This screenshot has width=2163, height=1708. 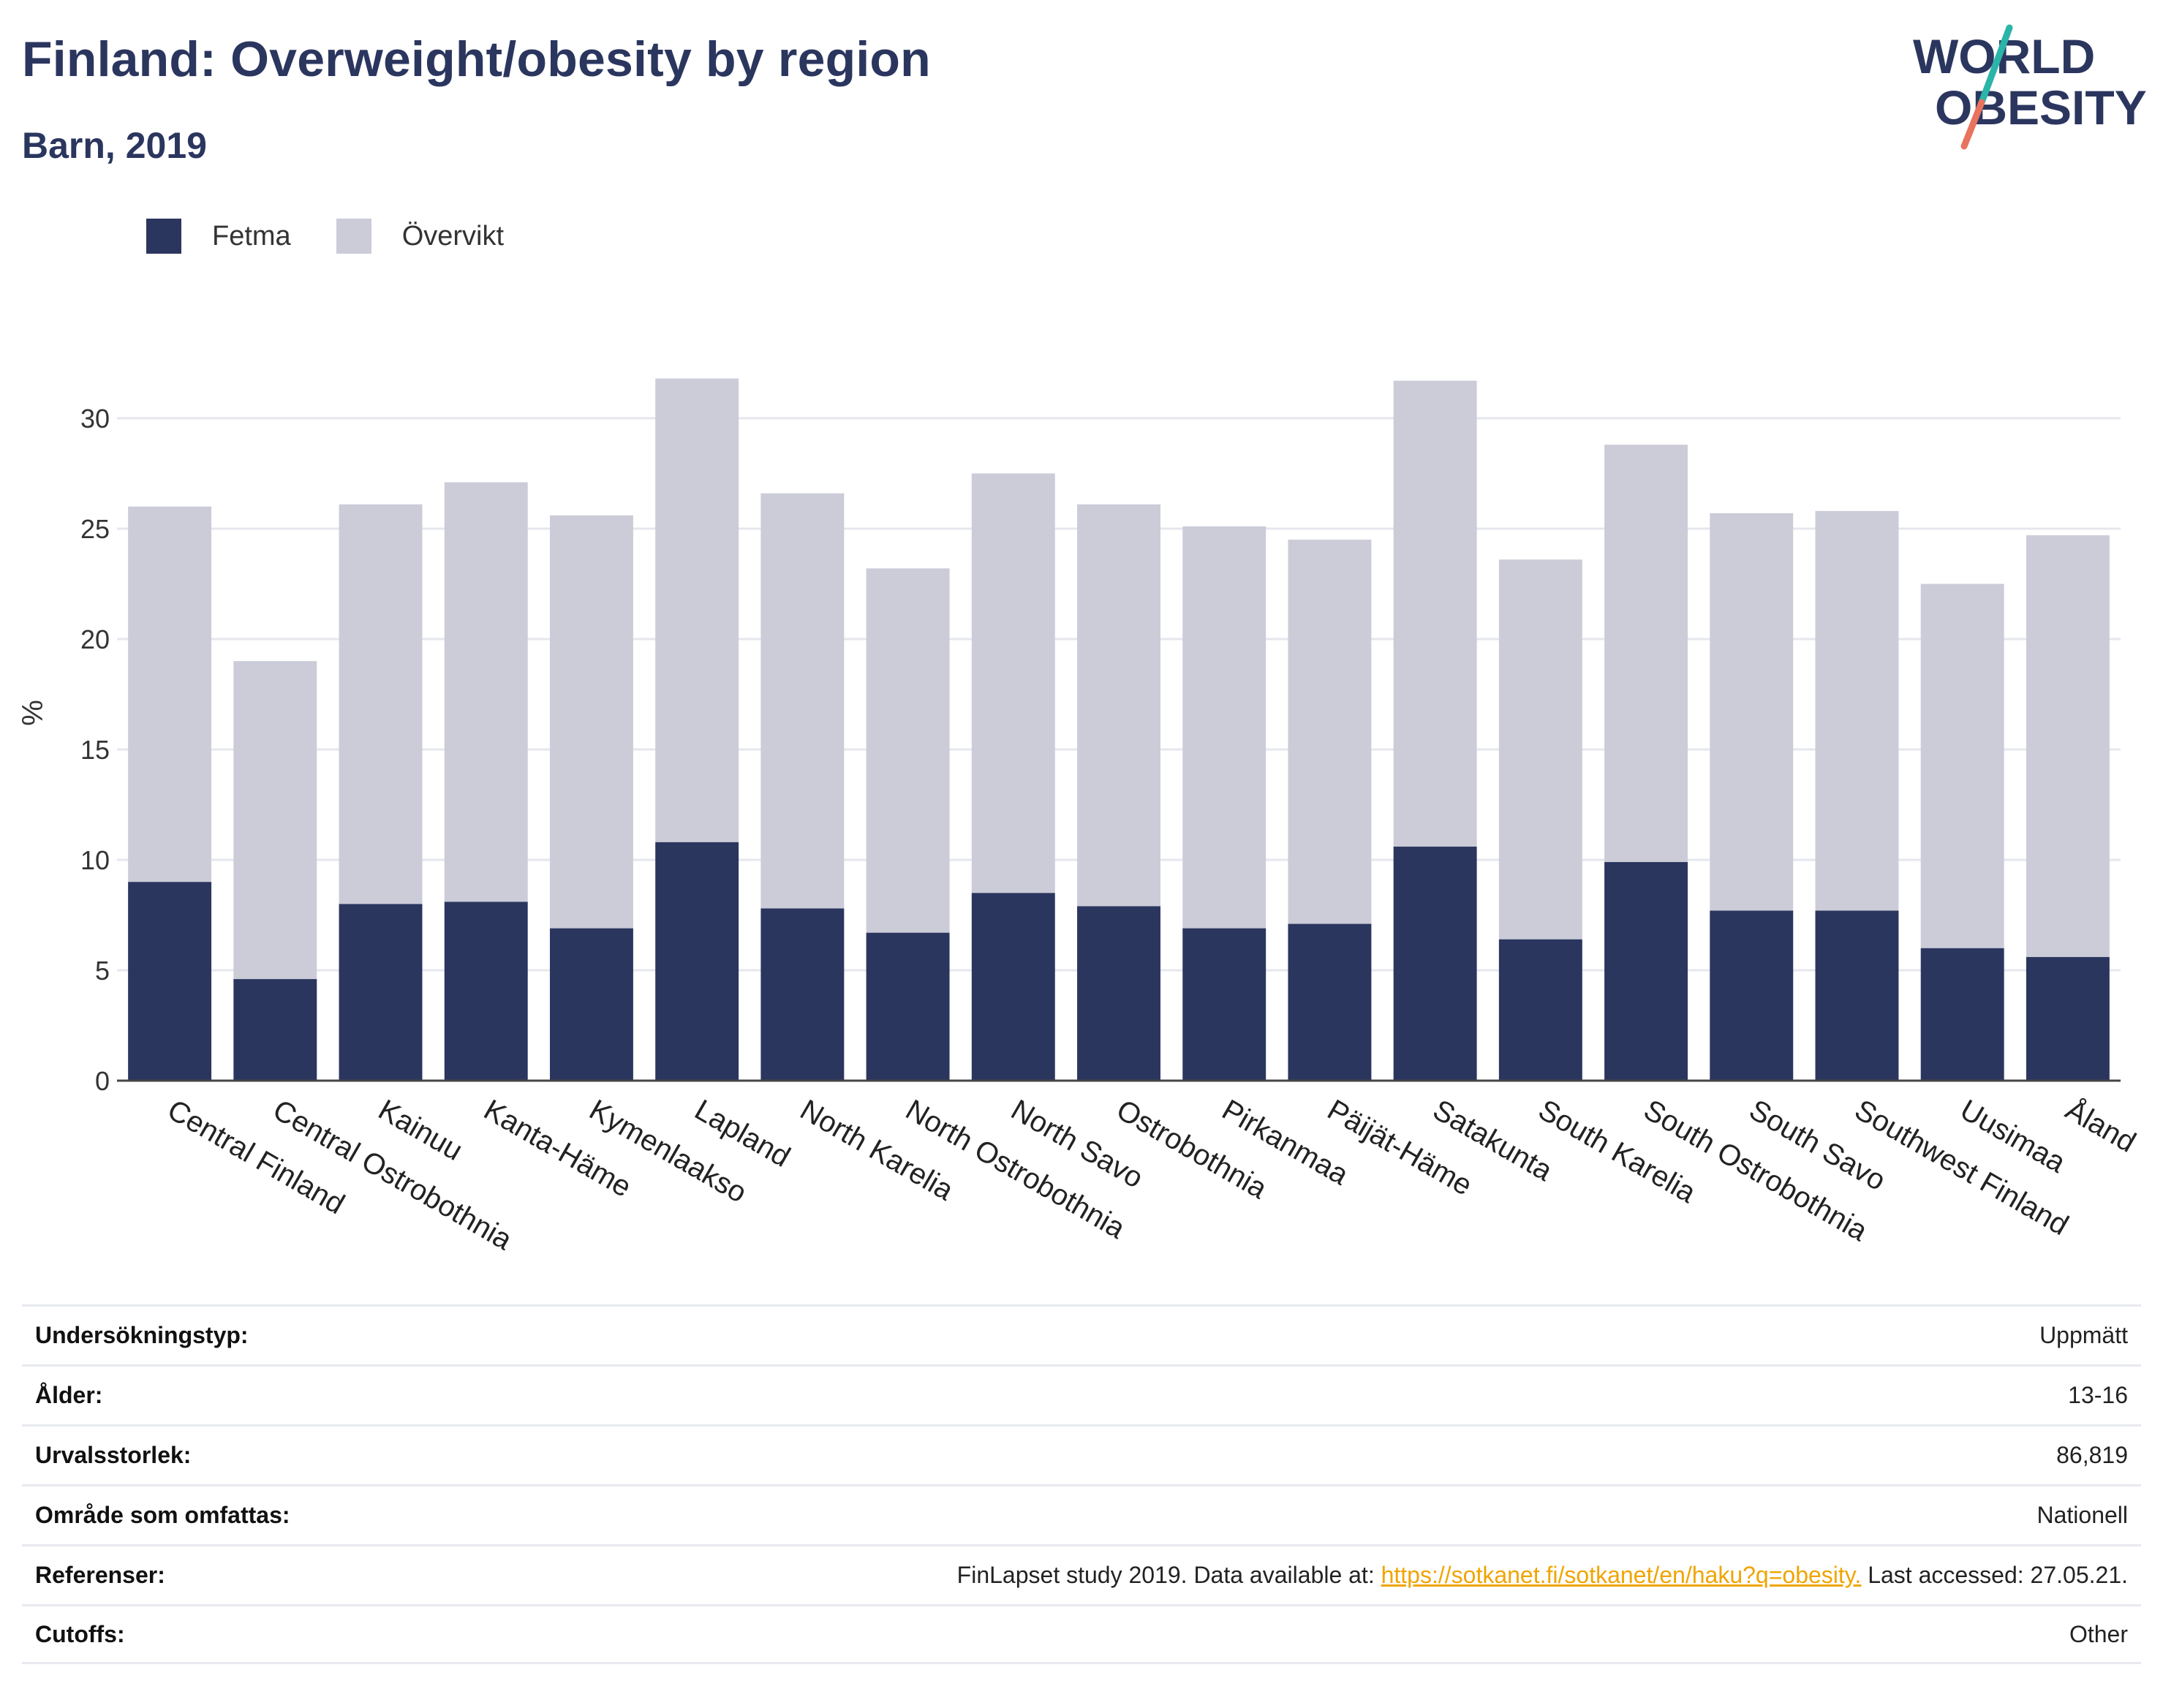 I want to click on info-label: Urvalsstorlek:, so click(x=114, y=1455).